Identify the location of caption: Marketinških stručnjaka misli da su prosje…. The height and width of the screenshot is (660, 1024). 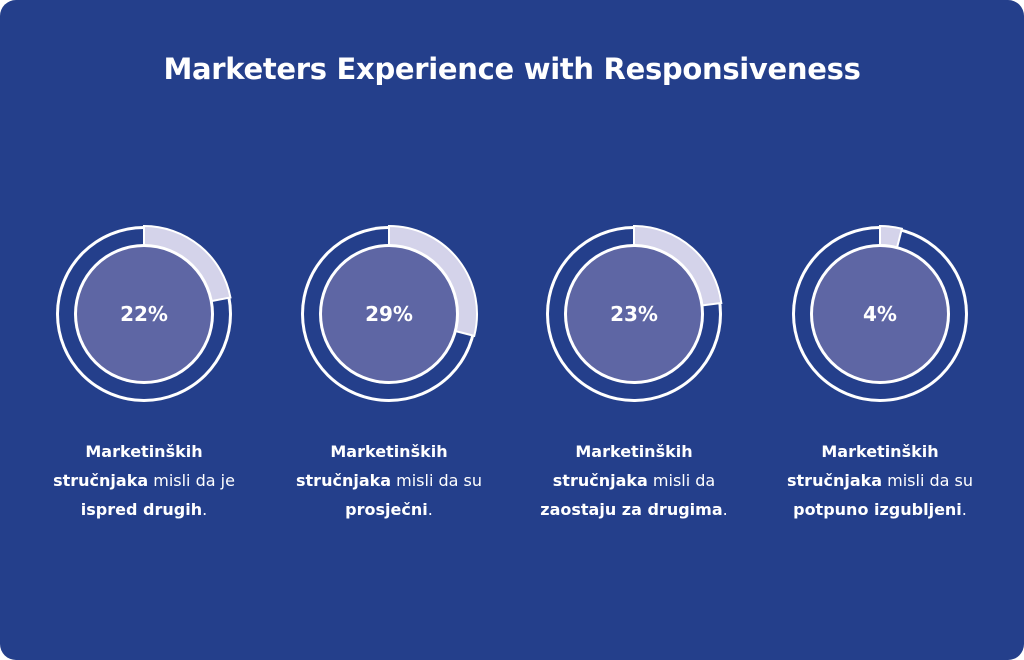
(389, 480).